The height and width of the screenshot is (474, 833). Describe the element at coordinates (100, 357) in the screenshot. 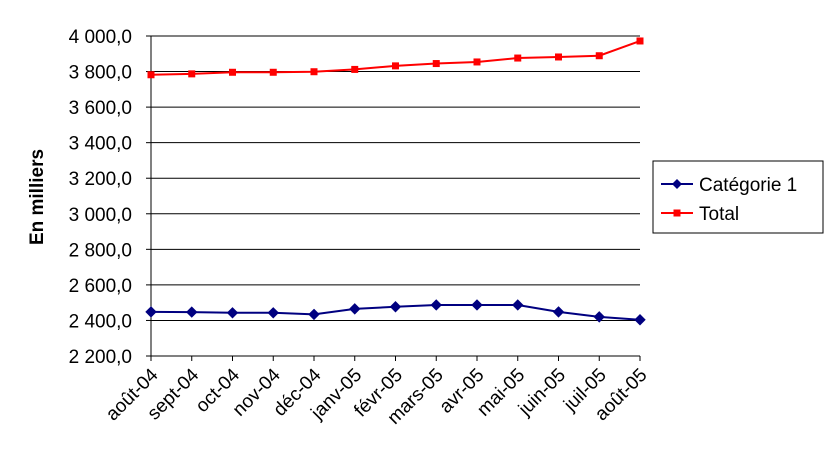

I see `y-tick-label: 2 200,0` at that location.